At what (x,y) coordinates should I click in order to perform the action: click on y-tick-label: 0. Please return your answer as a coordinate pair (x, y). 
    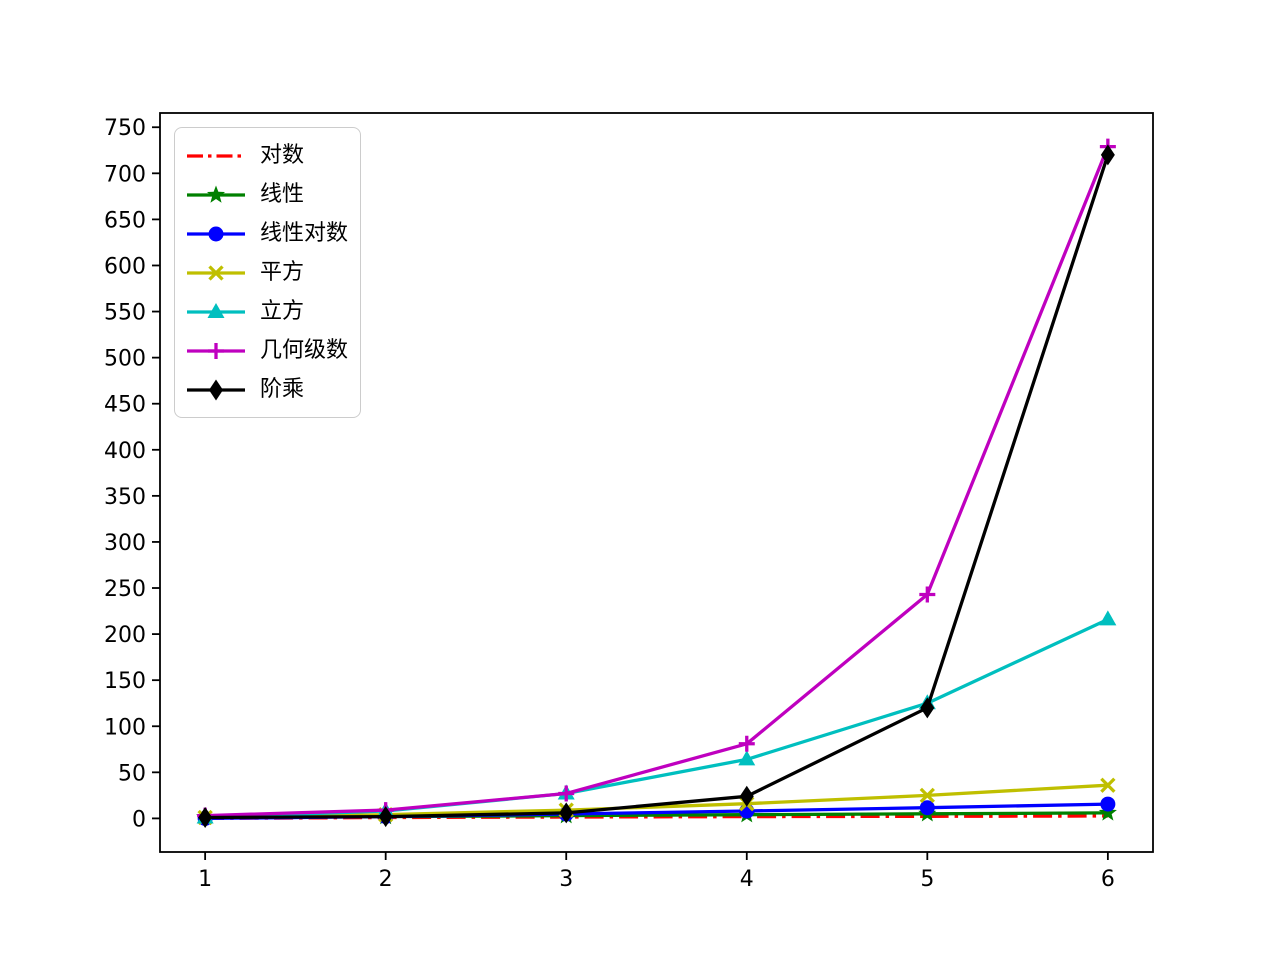
    Looking at the image, I should click on (139, 819).